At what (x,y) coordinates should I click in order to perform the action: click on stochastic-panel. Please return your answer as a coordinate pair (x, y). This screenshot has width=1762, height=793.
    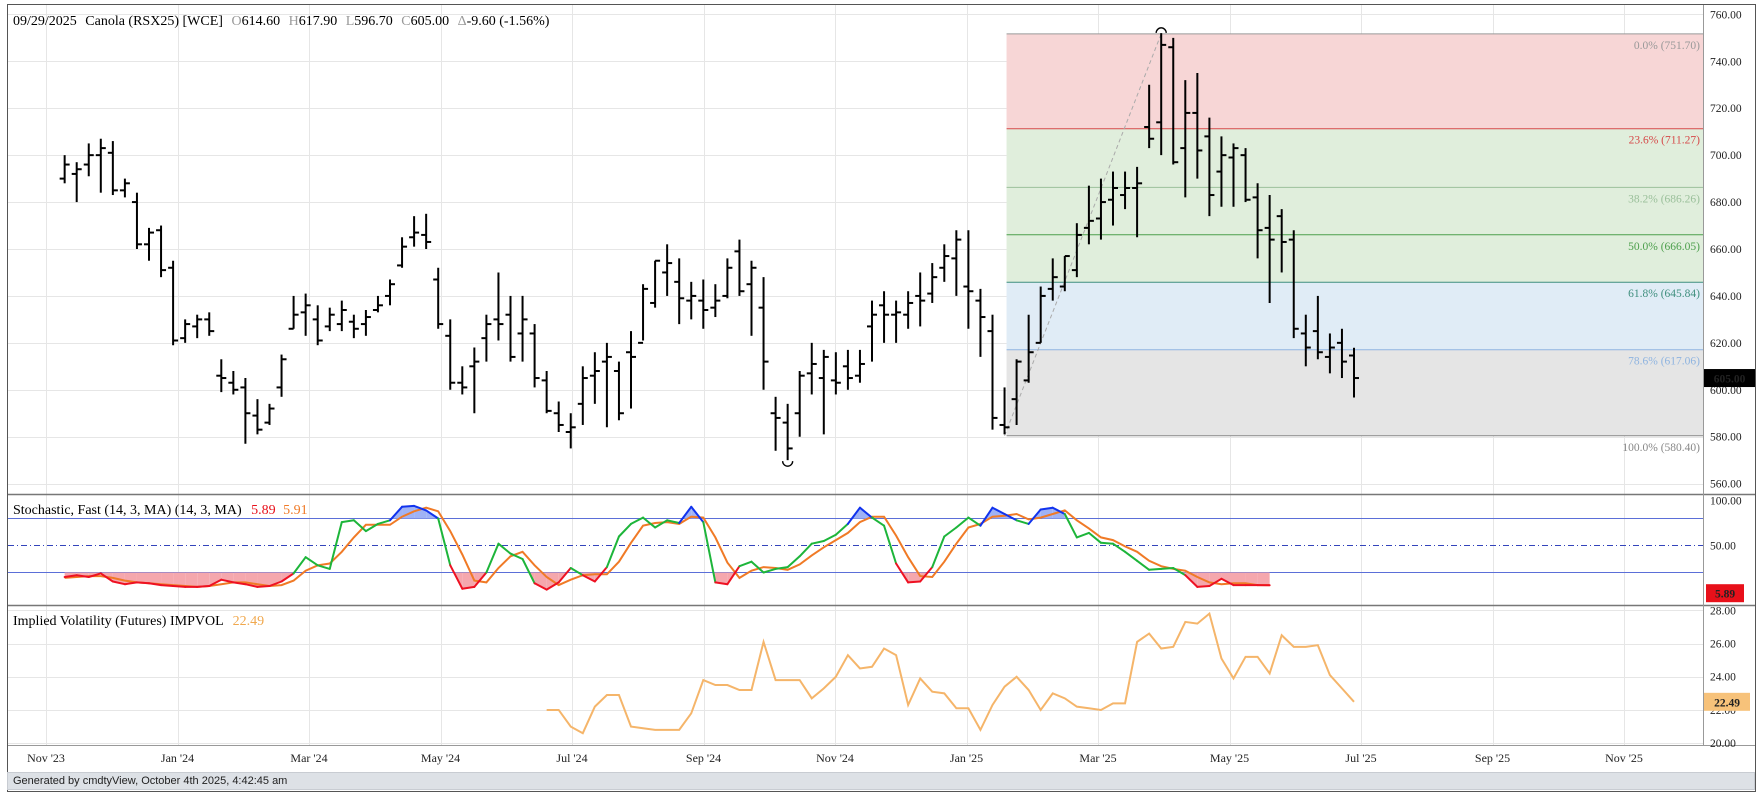
    Looking at the image, I should click on (855, 547).